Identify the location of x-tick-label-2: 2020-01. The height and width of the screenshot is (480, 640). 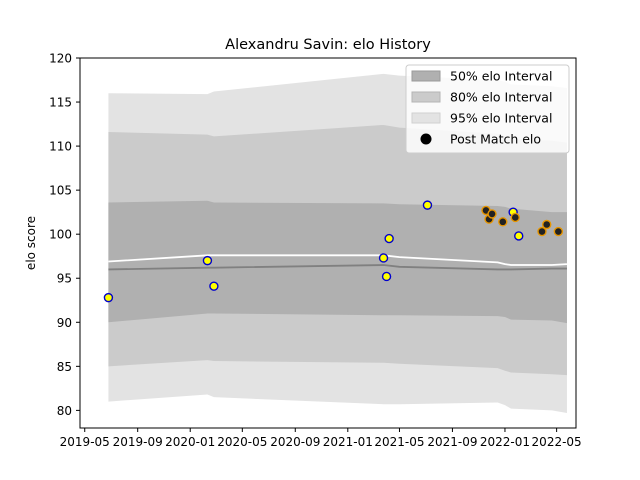
(190, 442).